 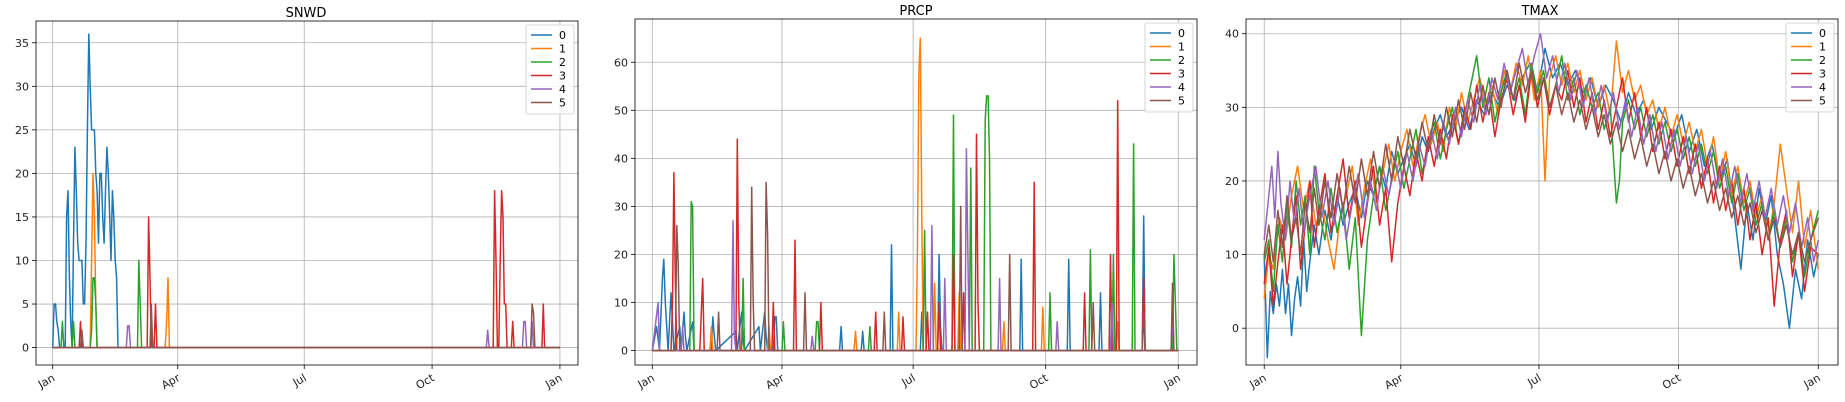 What do you see at coordinates (562, 49) in the screenshot?
I see `snwd-legend-label-1: 1` at bounding box center [562, 49].